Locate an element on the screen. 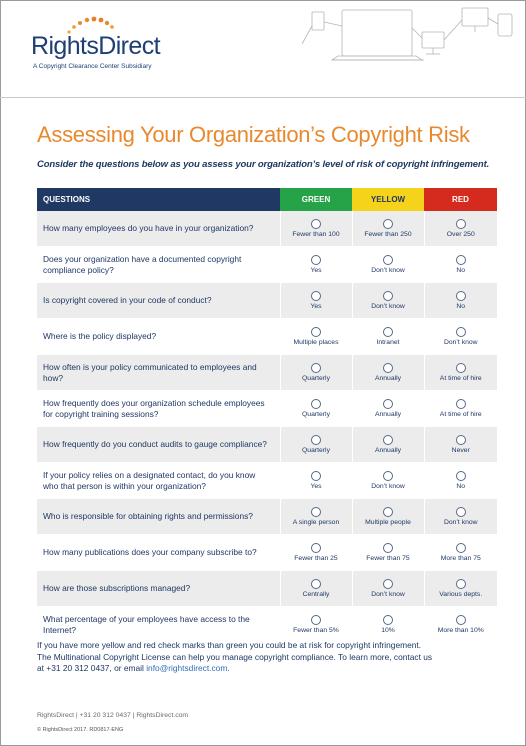 This screenshot has width=526, height=746. yellow-option-cell: Fewer than 250 is located at coordinates (387, 229).